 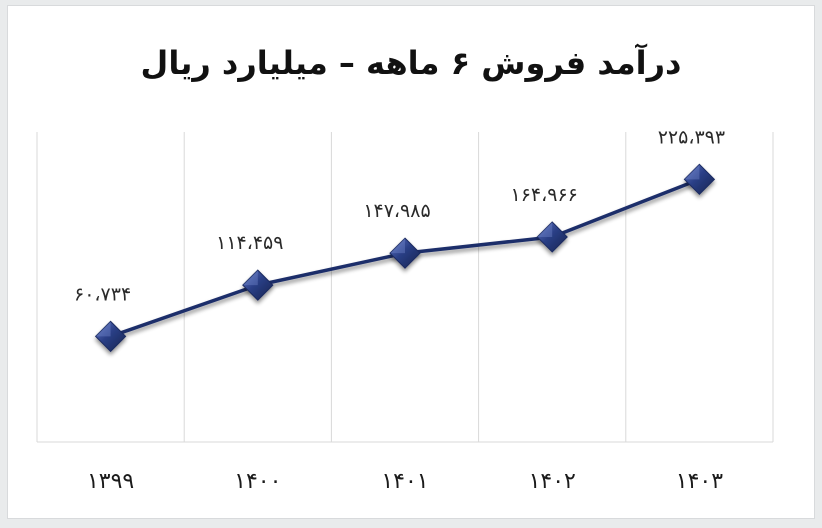 What do you see at coordinates (249, 243) in the screenshot?
I see `data-label: ۱۱۴،۴۵۹` at bounding box center [249, 243].